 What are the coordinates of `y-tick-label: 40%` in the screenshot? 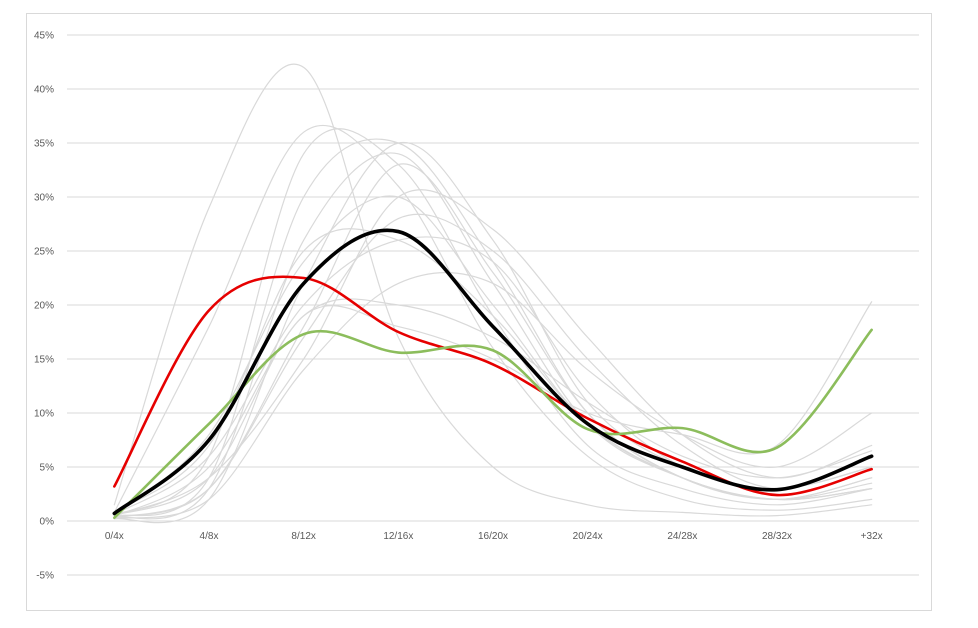 It's located at (44, 90).